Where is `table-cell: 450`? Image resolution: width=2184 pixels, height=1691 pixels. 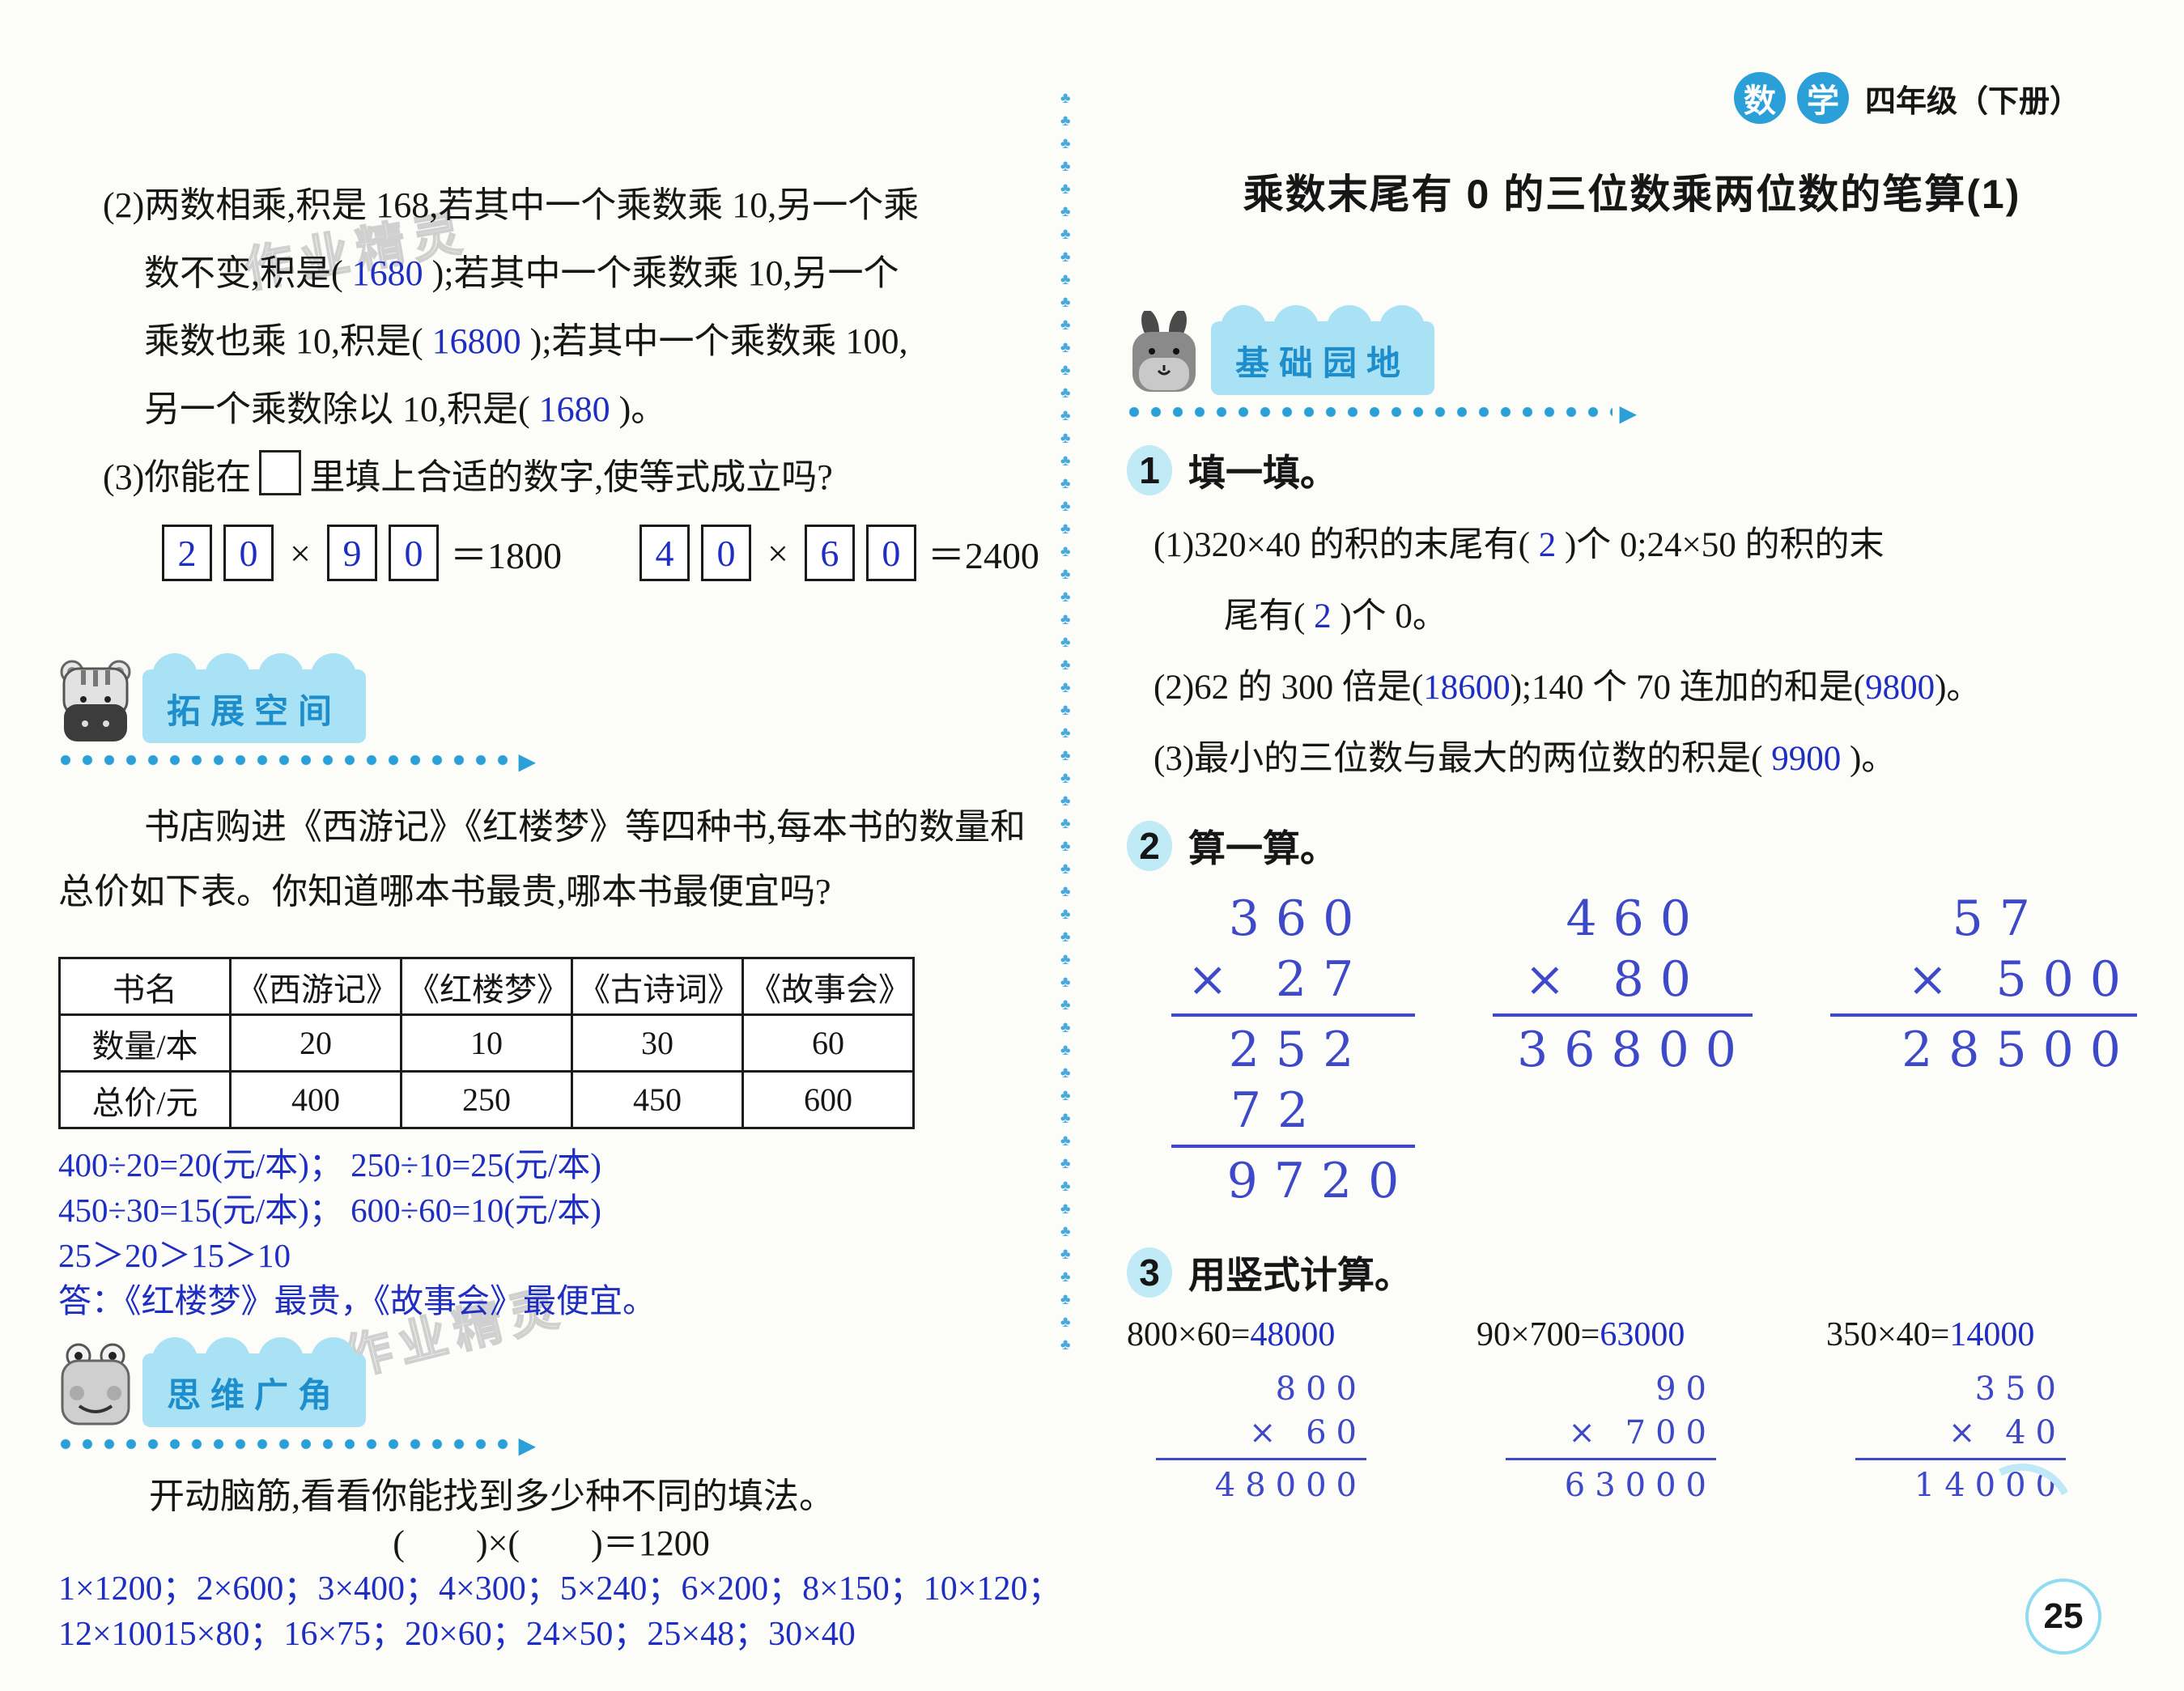 table-cell: 450 is located at coordinates (657, 1099).